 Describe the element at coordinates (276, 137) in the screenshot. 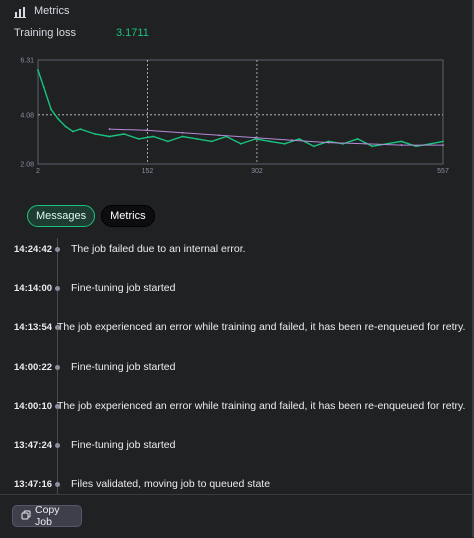

I see `smoothed-loss-line` at that location.